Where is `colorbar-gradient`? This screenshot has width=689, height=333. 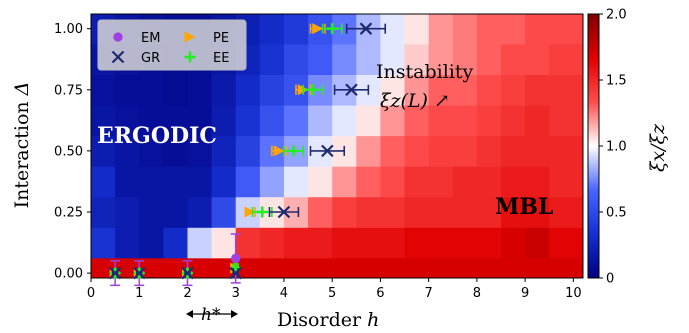 colorbar-gradient is located at coordinates (593, 146).